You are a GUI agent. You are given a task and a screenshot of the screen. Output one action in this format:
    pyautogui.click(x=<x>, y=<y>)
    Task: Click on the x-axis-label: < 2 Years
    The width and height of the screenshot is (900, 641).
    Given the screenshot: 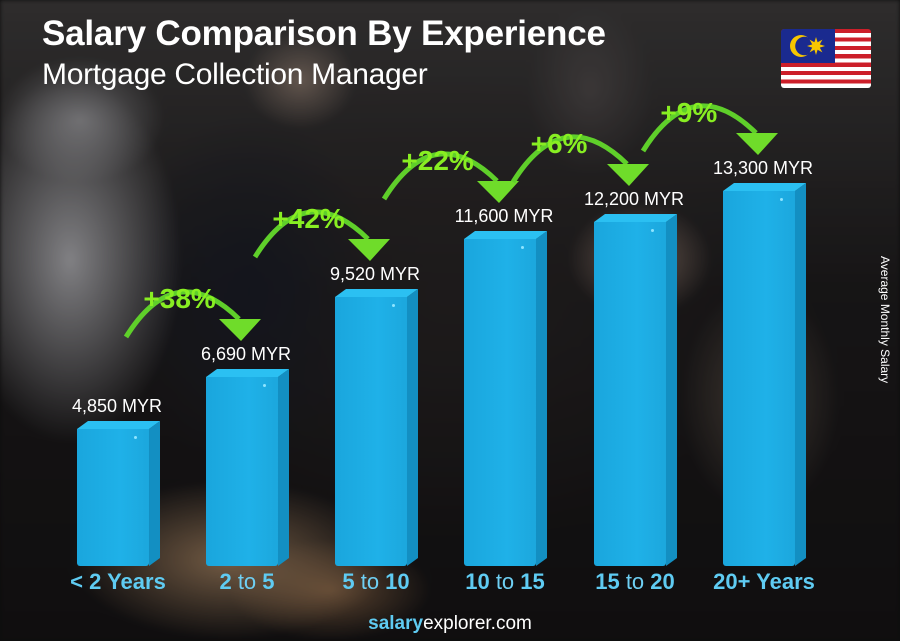 What is the action you would take?
    pyautogui.click(x=118, y=581)
    